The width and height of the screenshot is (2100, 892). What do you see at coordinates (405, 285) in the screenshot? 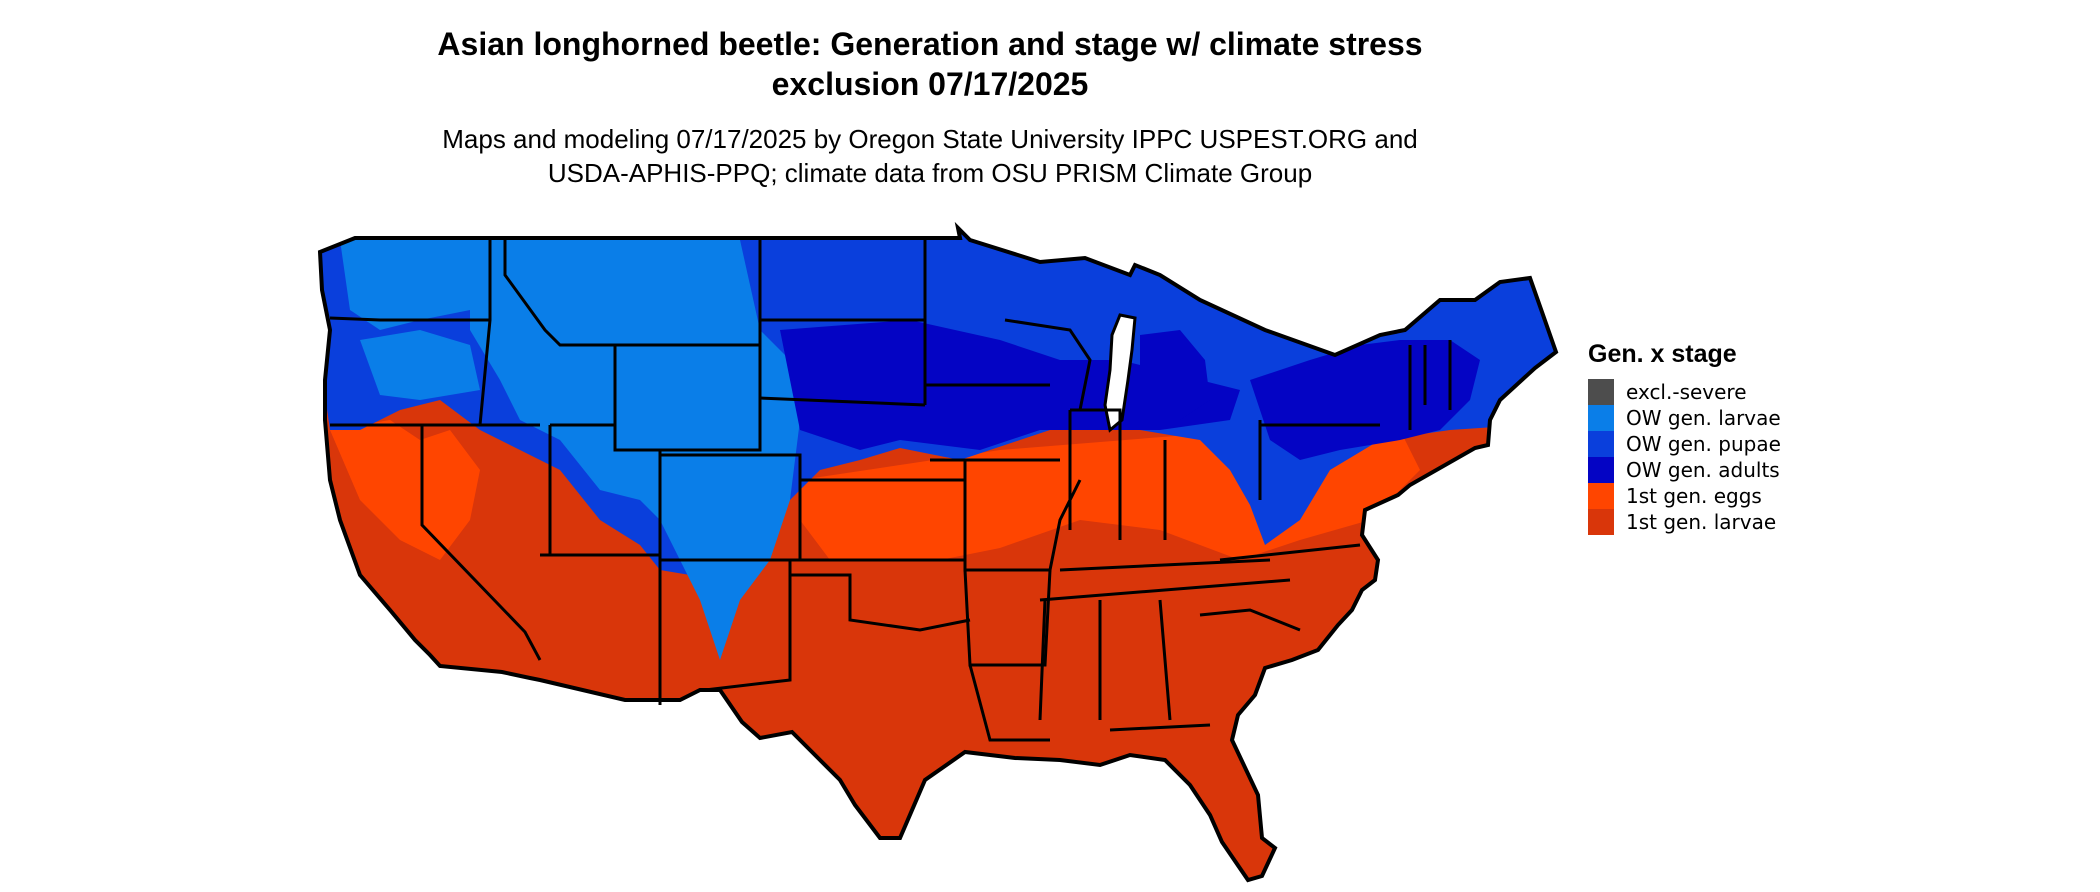
I see `zone-ow-larvae-northwest` at bounding box center [405, 285].